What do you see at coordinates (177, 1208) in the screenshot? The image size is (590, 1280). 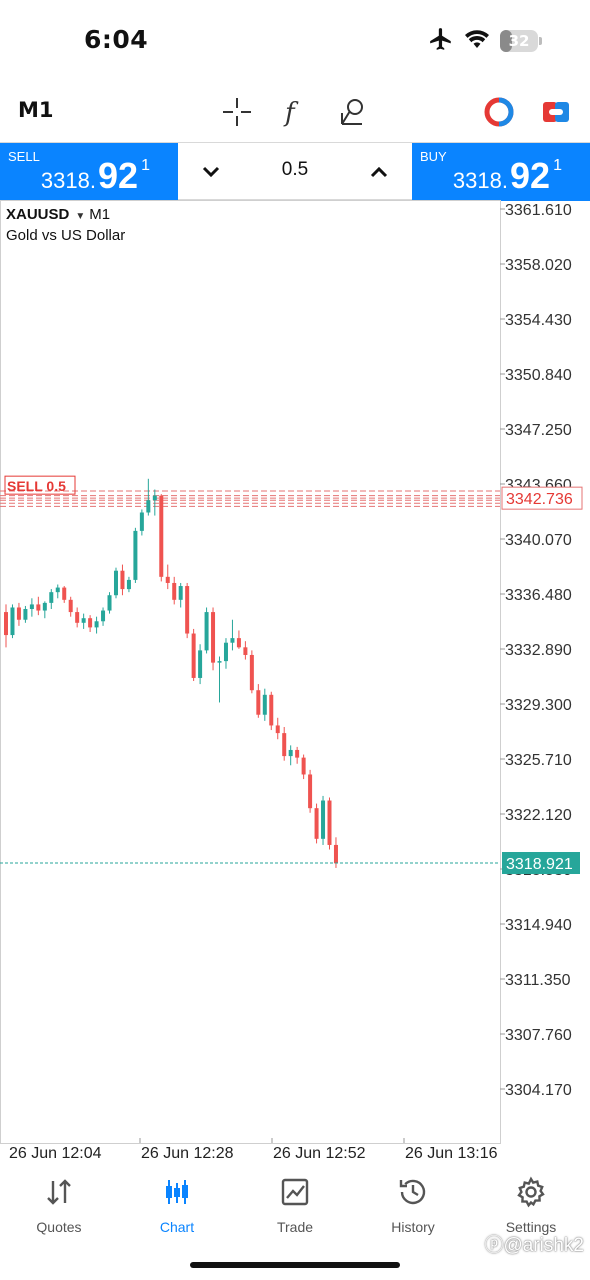 I see `tab-chart: Chart` at bounding box center [177, 1208].